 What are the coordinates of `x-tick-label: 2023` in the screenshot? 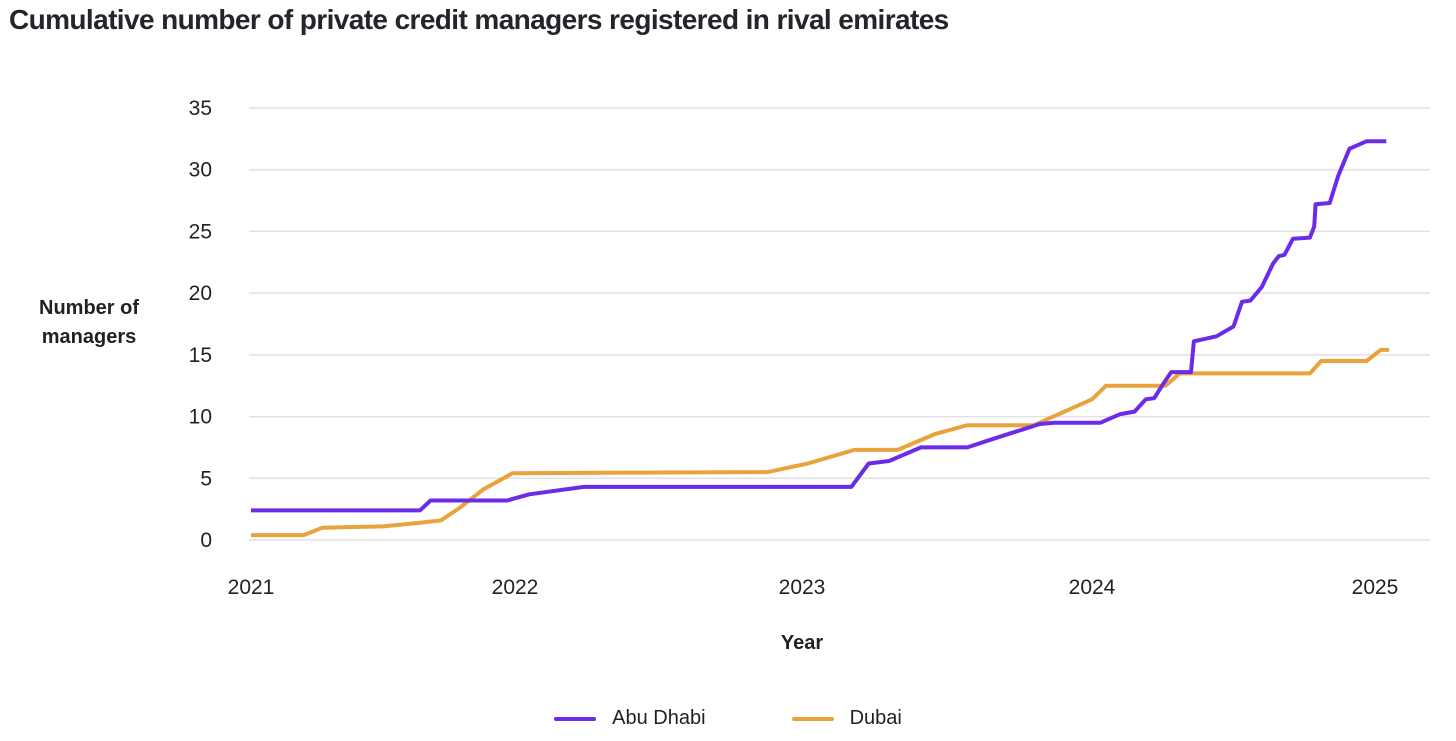 It's located at (802, 587).